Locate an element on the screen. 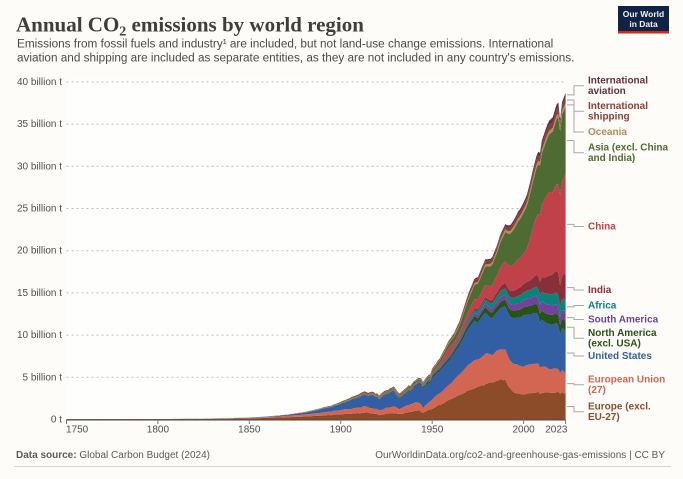 The width and height of the screenshot is (683, 479). svg-text: 20 billion t is located at coordinates (39, 251).